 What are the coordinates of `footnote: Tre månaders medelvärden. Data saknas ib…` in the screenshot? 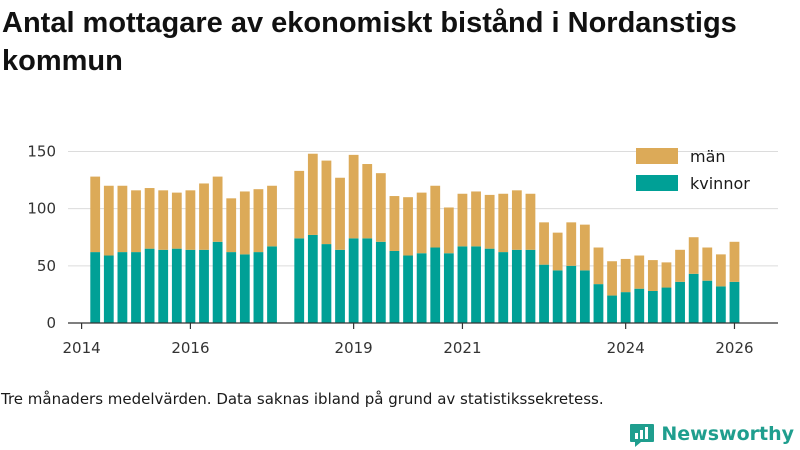 It's located at (302, 399).